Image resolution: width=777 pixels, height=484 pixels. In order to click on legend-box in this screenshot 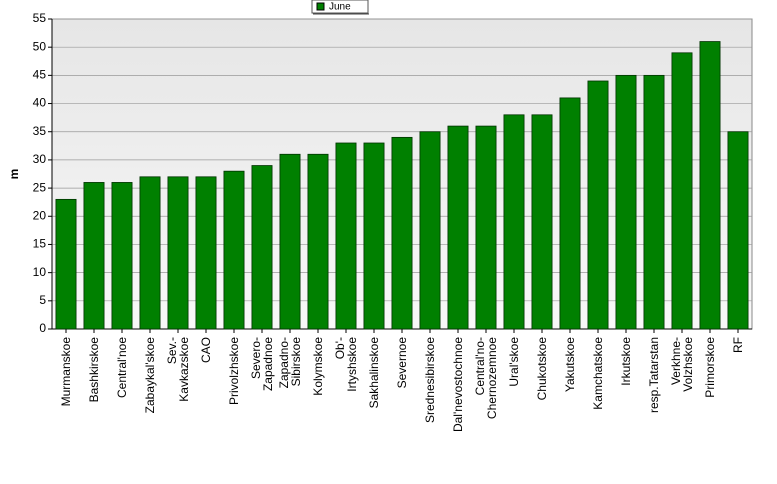, I will do `click(340, 7)`.